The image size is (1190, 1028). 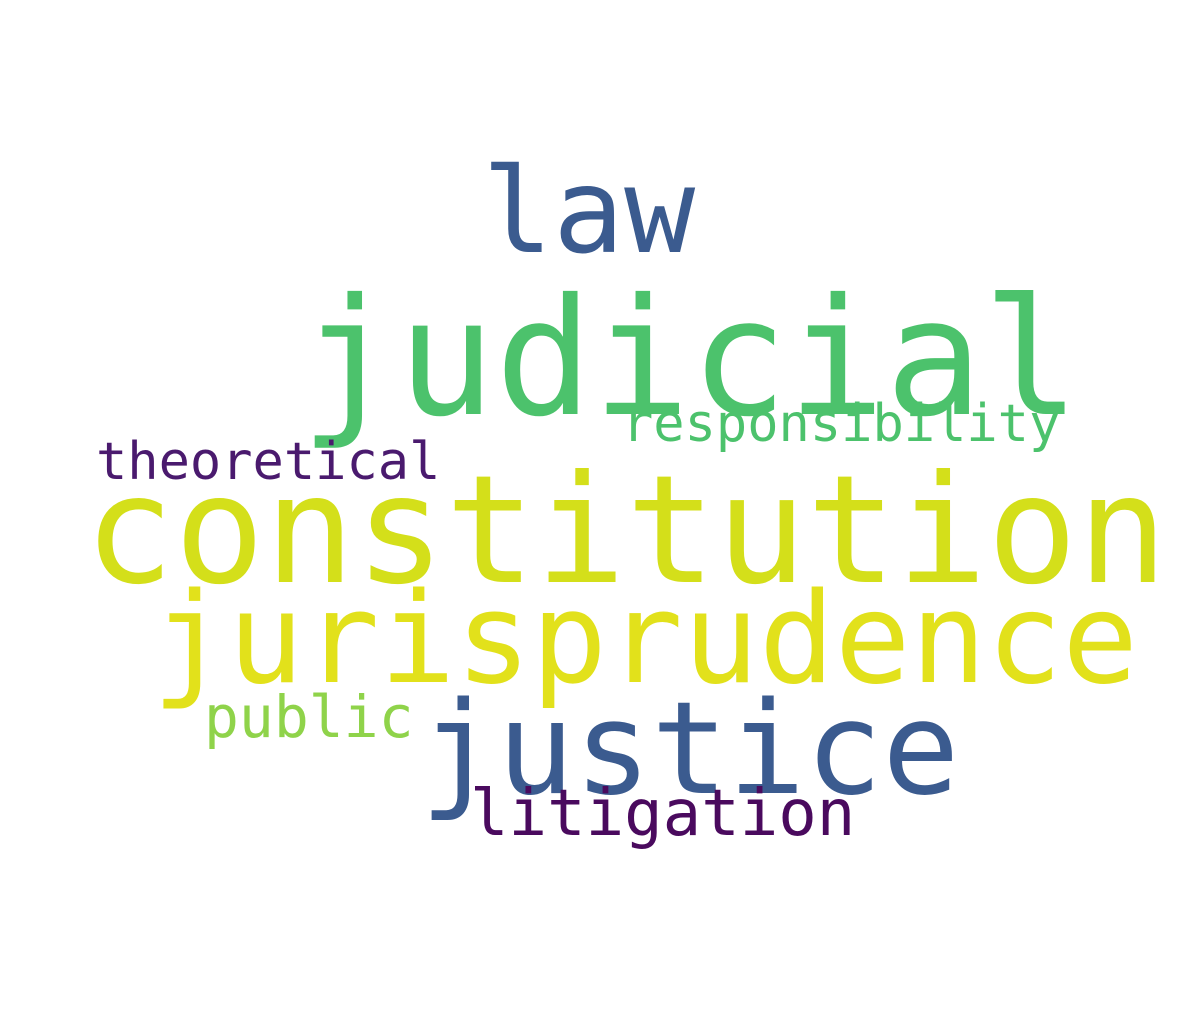 What do you see at coordinates (589, 211) in the screenshot?
I see `word-law: law` at bounding box center [589, 211].